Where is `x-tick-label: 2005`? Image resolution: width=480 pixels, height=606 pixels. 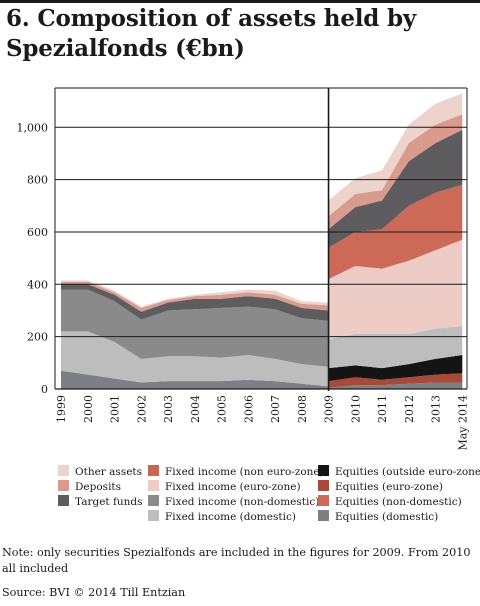
x-tick-label: 2005 is located at coordinates (222, 409).